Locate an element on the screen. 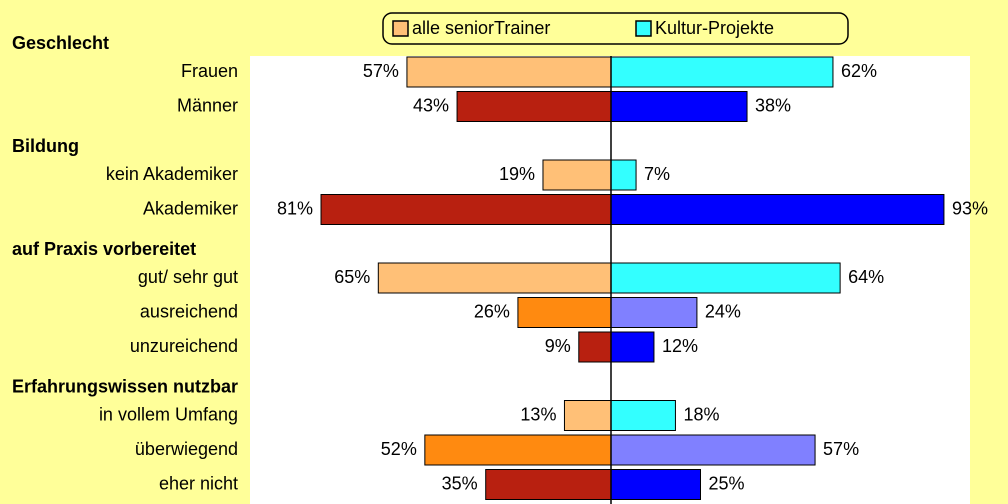 The height and width of the screenshot is (504, 1008). group-label: Geschlecht is located at coordinates (60, 43).